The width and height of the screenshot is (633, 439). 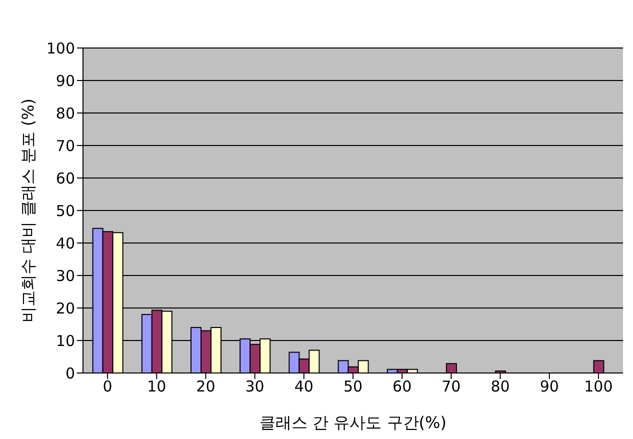 What do you see at coordinates (65, 113) in the screenshot?
I see `y-tick-label: 80` at bounding box center [65, 113].